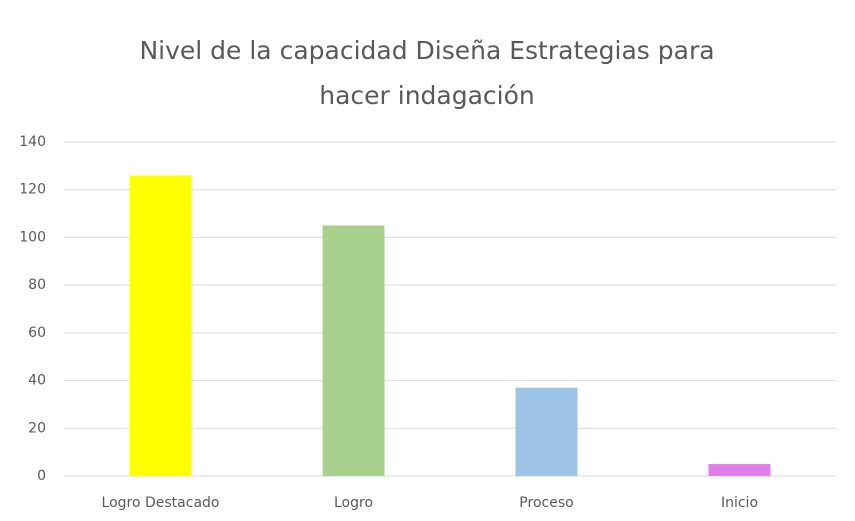 The height and width of the screenshot is (521, 855). I want to click on x-tick-label: Logro Destacado, so click(161, 503).